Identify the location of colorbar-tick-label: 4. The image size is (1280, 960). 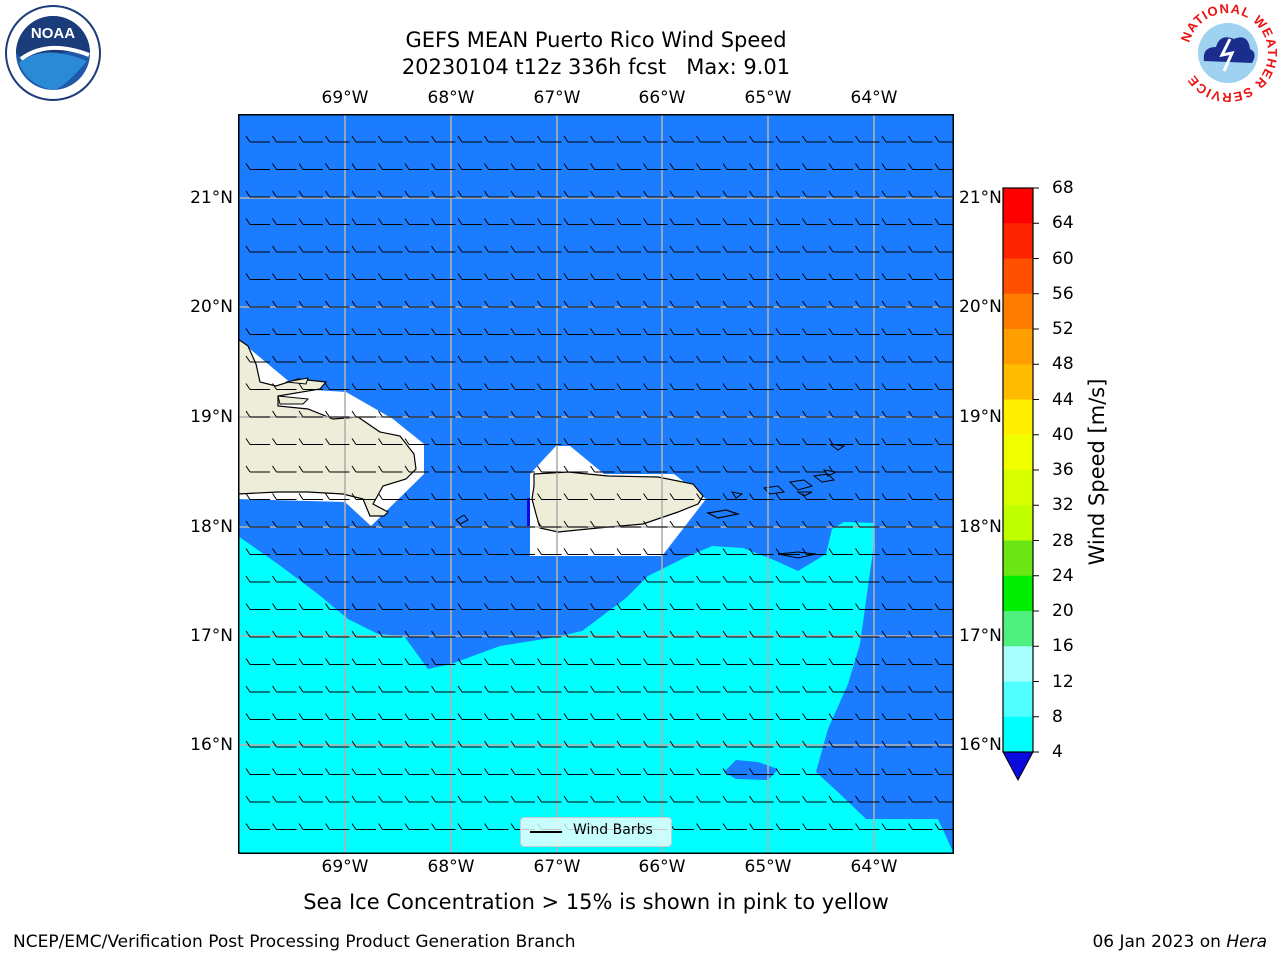
(1057, 752).